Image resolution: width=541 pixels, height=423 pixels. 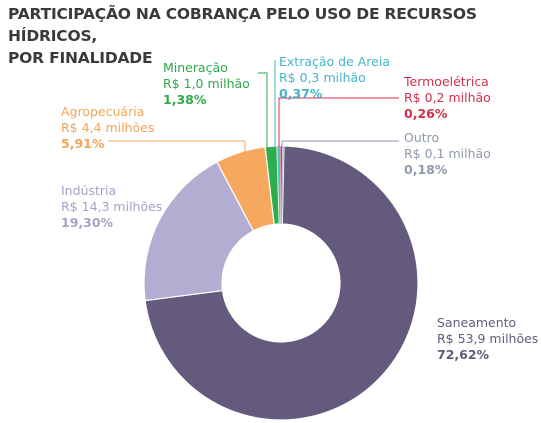 What do you see at coordinates (446, 81) in the screenshot?
I see `label-termoeletrica-name: Termoelétrica` at bounding box center [446, 81].